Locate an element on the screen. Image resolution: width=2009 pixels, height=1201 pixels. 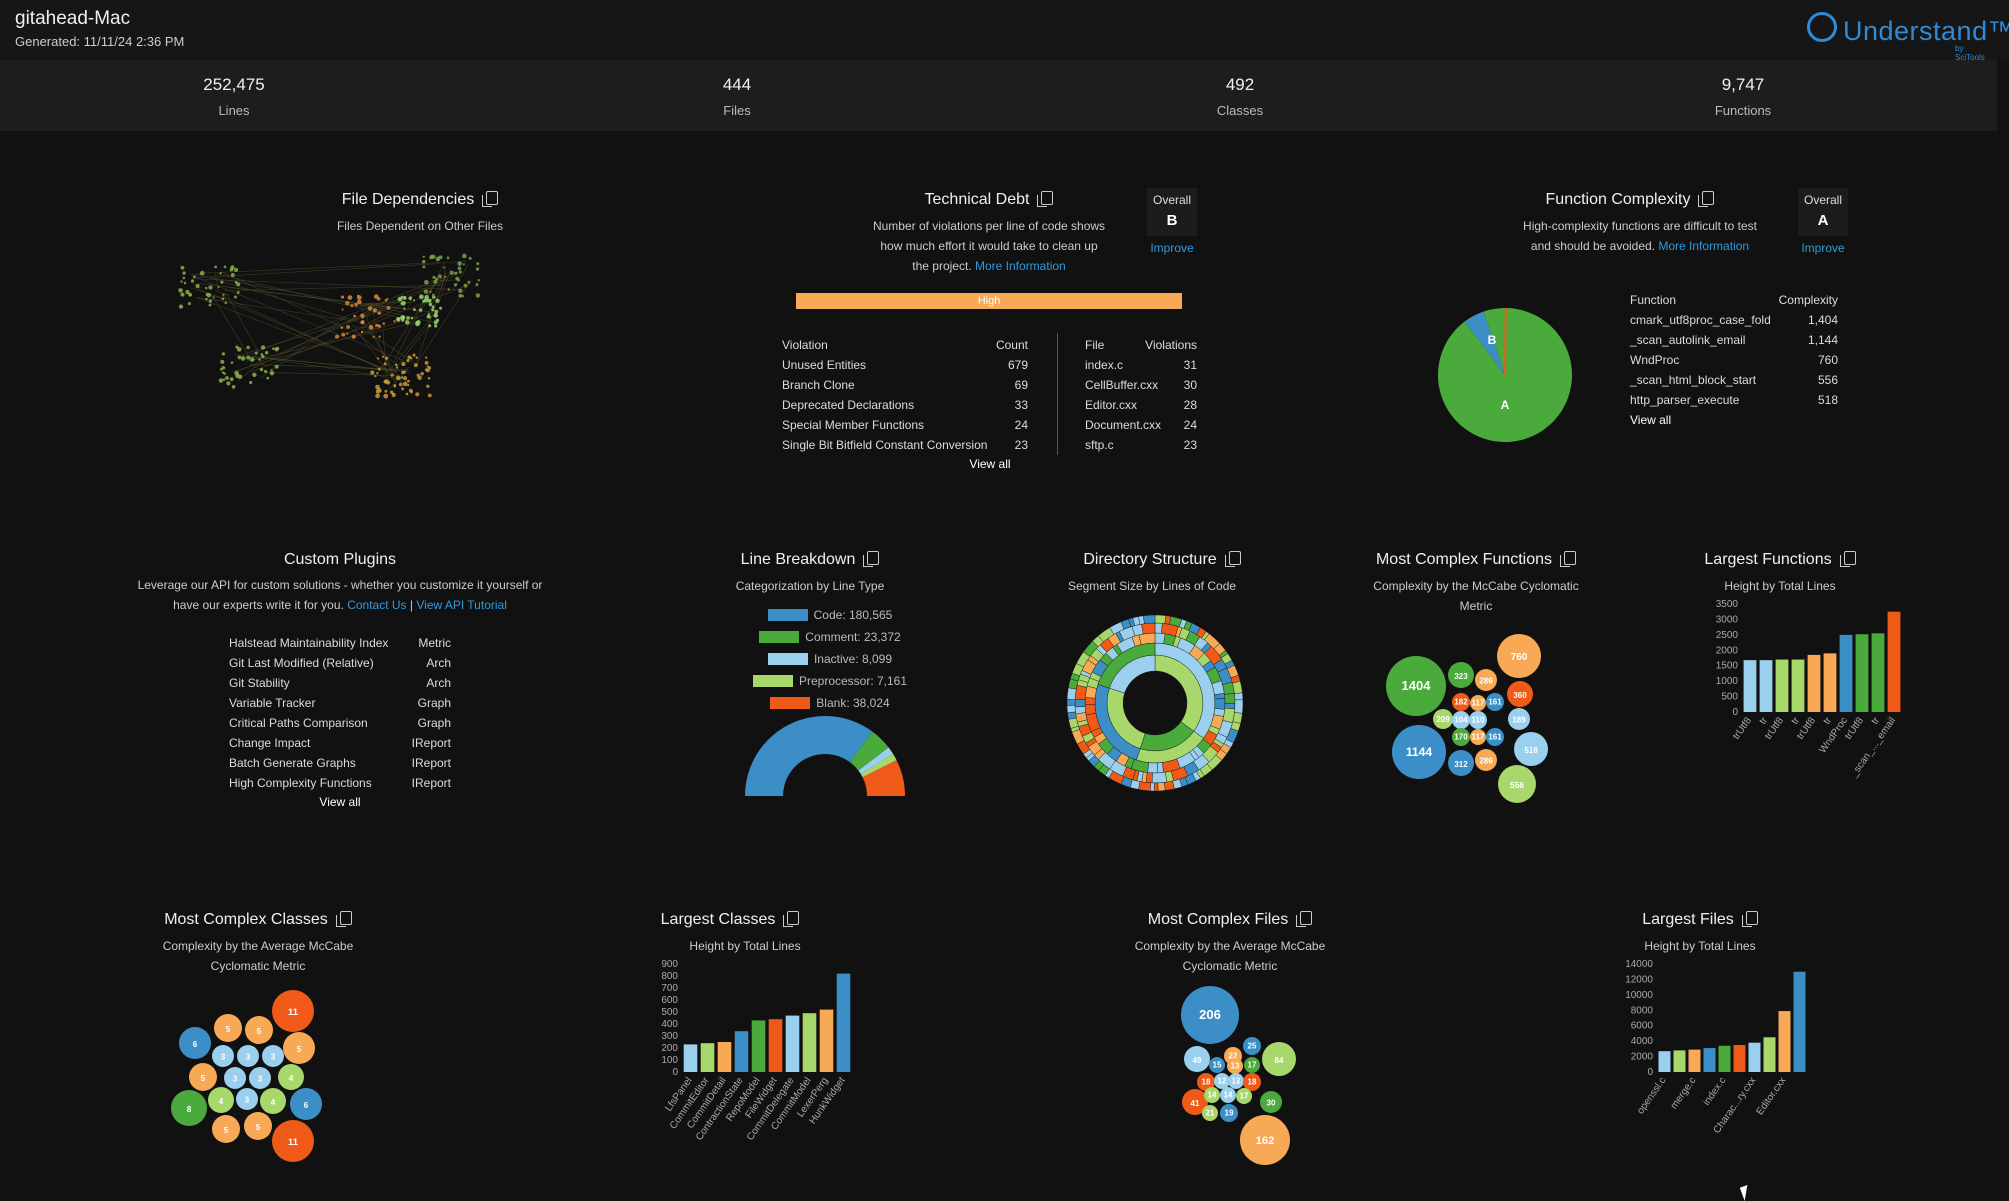
bubble: 170 is located at coordinates (1461, 737).